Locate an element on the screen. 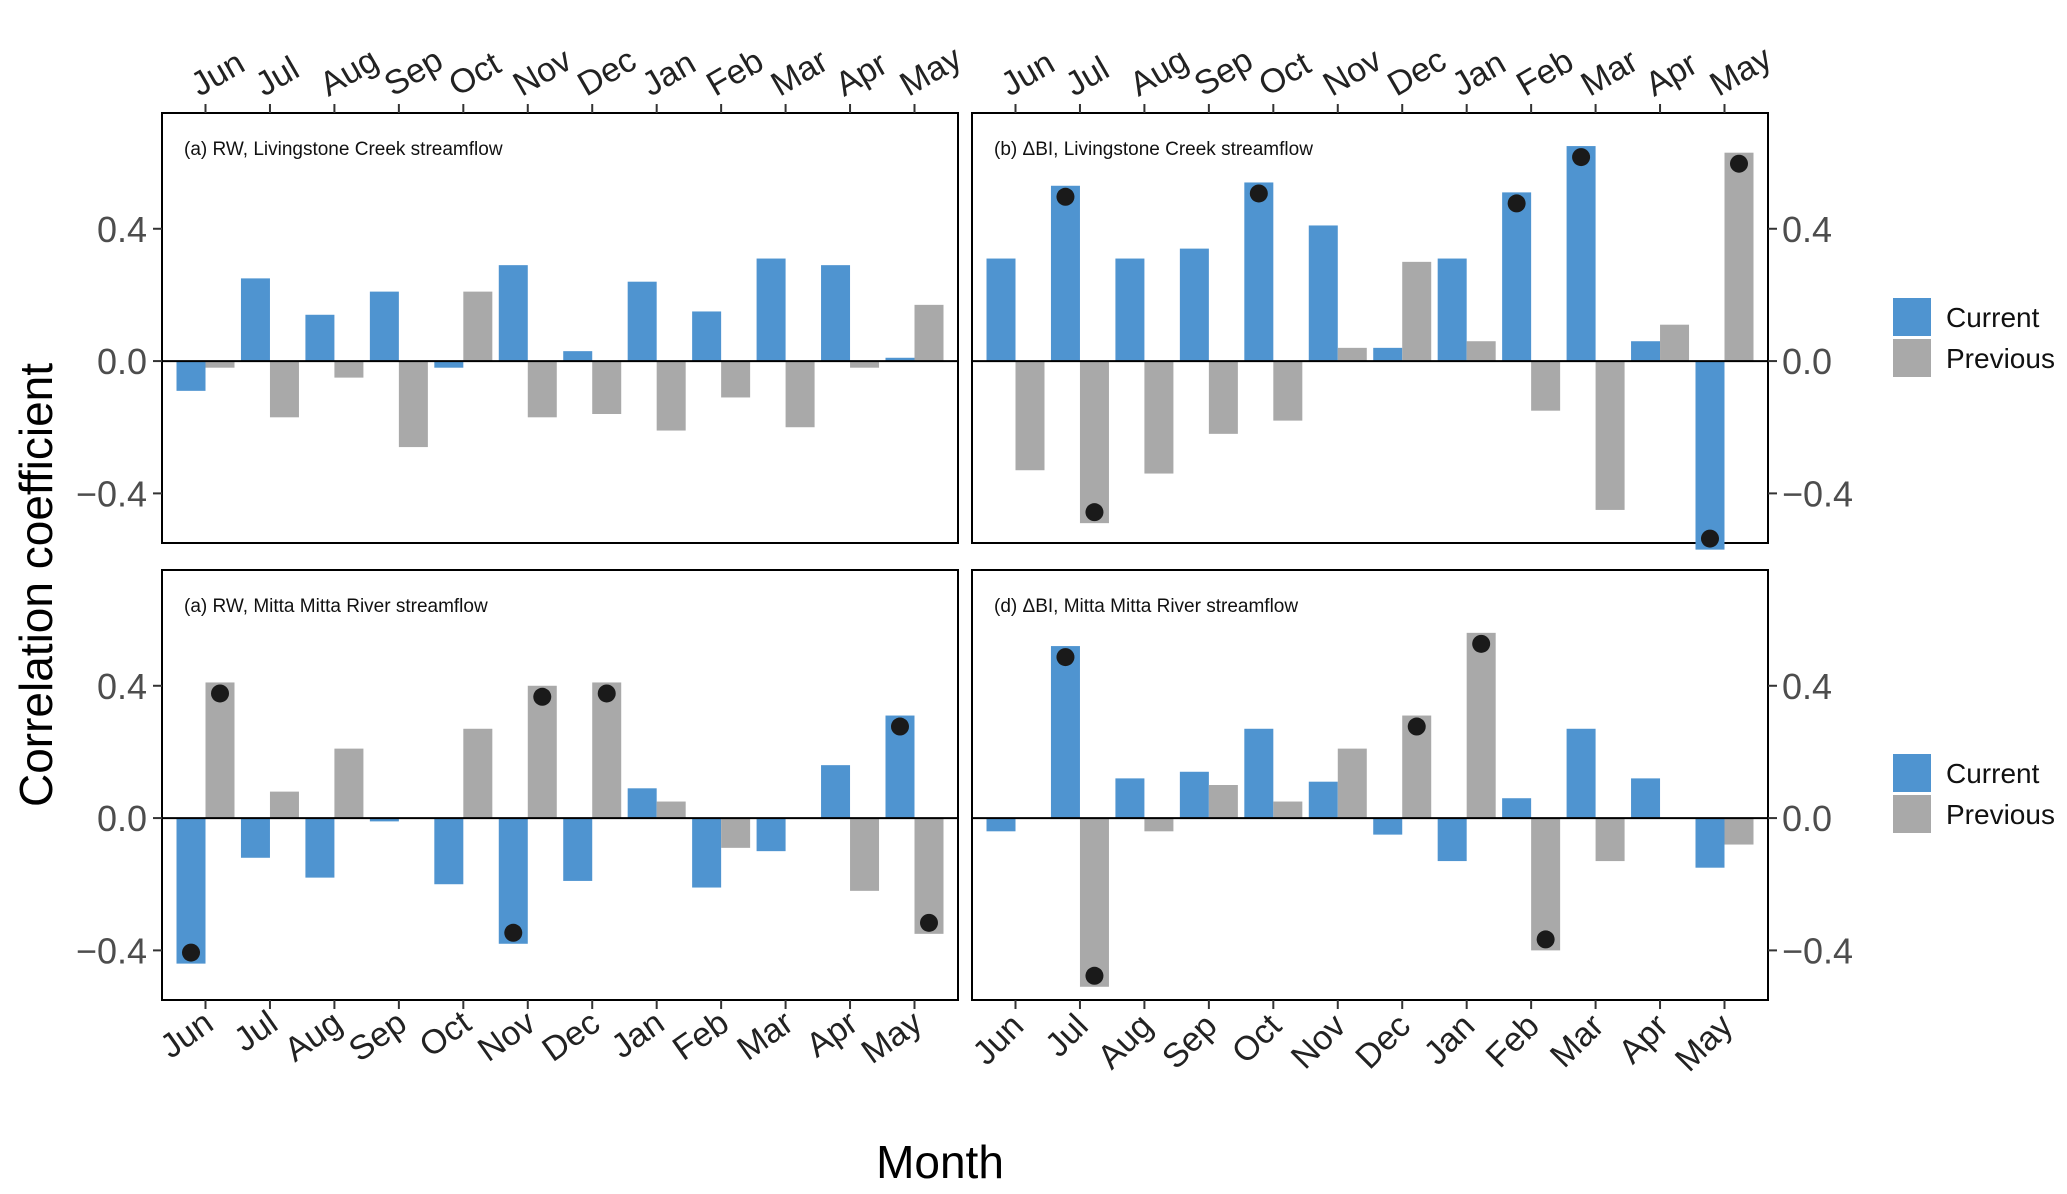 This screenshot has height=1194, width=2067. x-tick-label-top: Jul is located at coordinates (1087, 76).